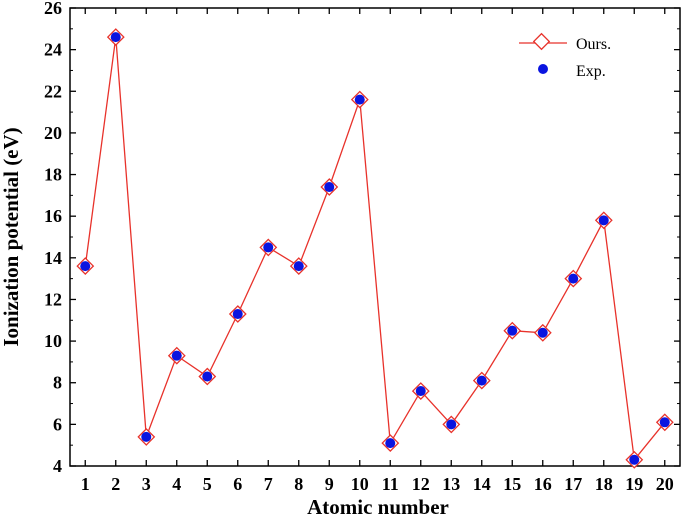  Describe the element at coordinates (57, 466) in the screenshot. I see `y-tick-label: 4` at that location.